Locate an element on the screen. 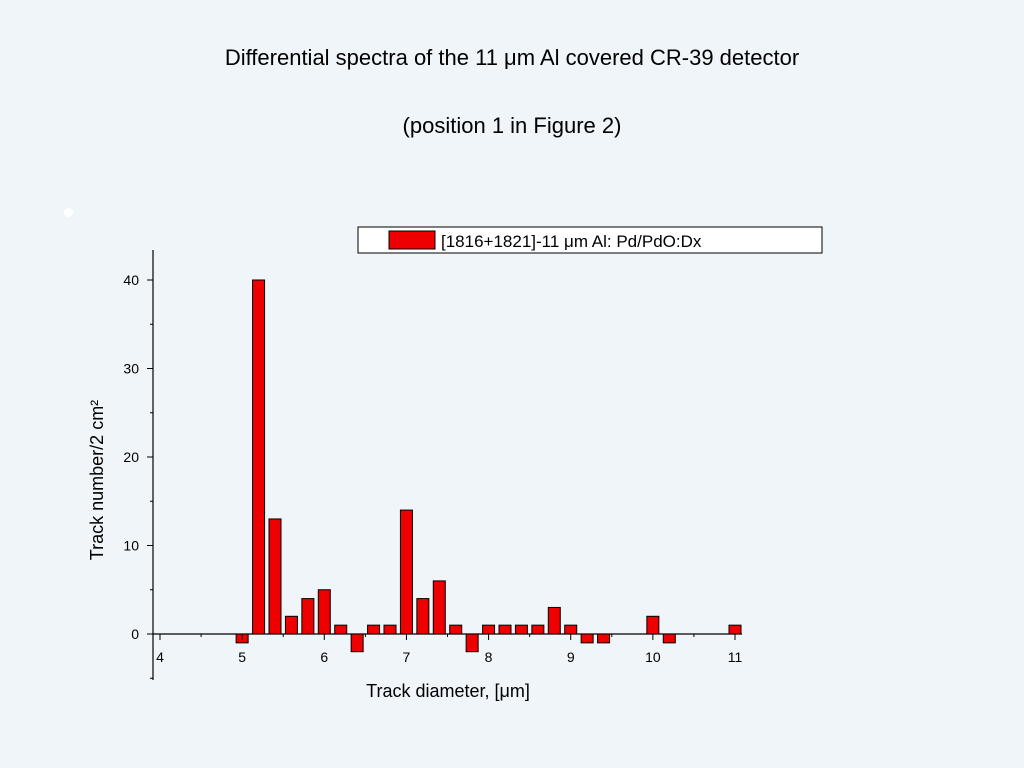 Image resolution: width=1024 pixels, height=768 pixels. x-tick-label: 4 is located at coordinates (160, 657).